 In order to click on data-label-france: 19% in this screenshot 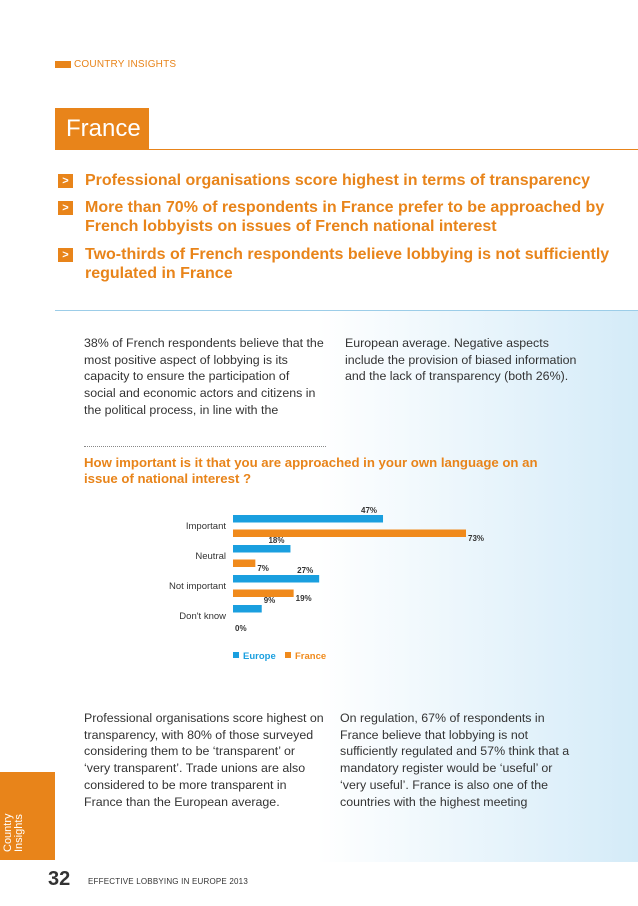, I will do `click(304, 598)`.